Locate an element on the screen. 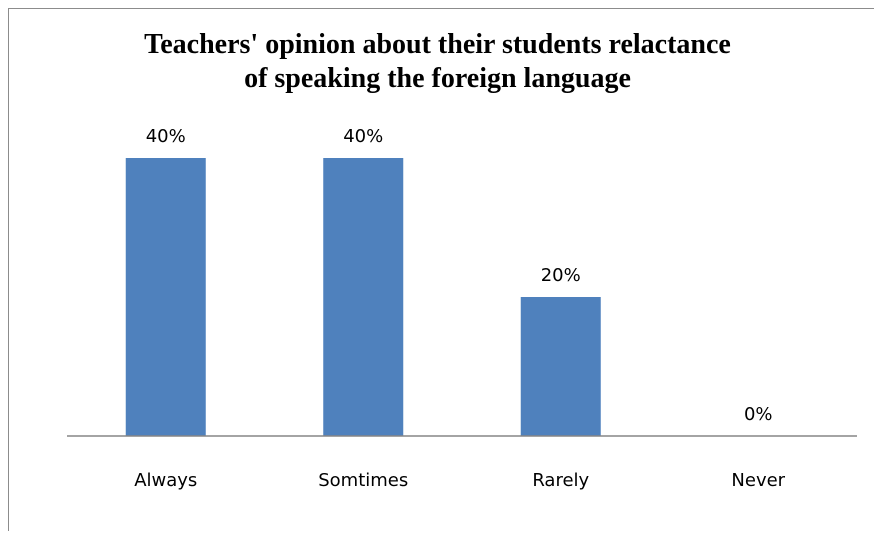  category-label-rarely: Rarely is located at coordinates (560, 480).